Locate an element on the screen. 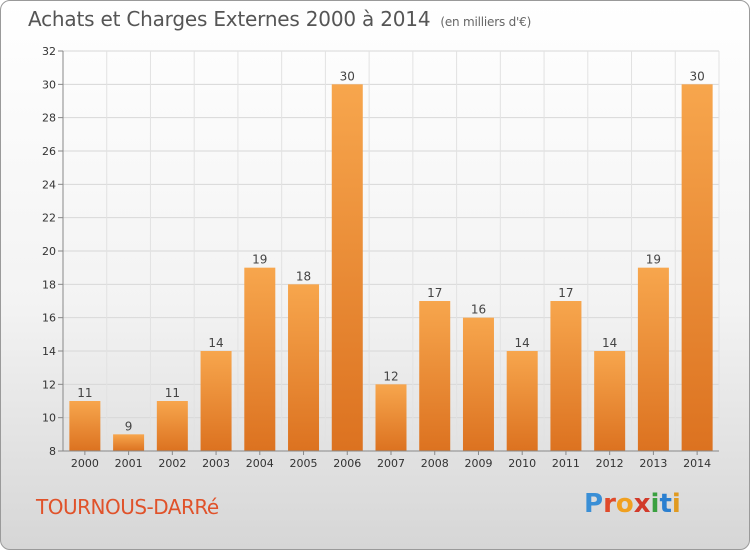 This screenshot has width=750, height=550. x-tick-label-2011: 2011 is located at coordinates (566, 463).